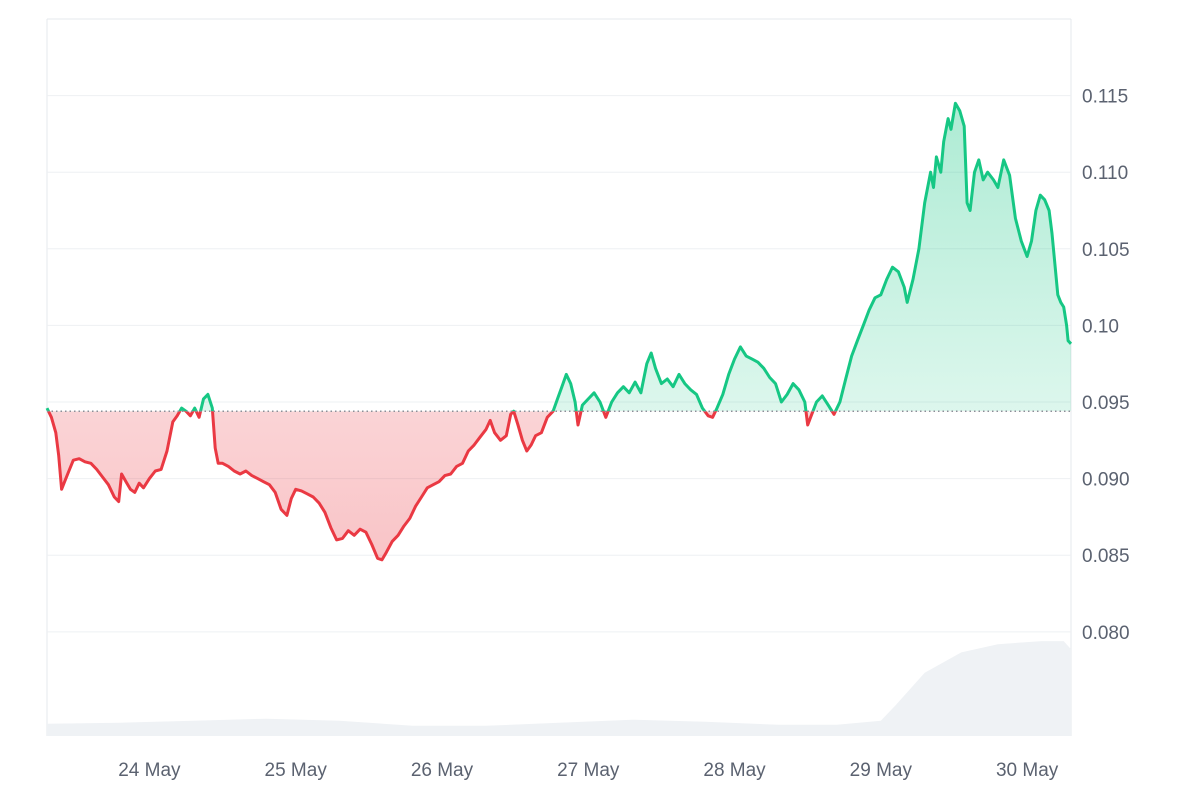 This screenshot has width=1200, height=800. What do you see at coordinates (1106, 556) in the screenshot?
I see `y-tick-label: 0.085` at bounding box center [1106, 556].